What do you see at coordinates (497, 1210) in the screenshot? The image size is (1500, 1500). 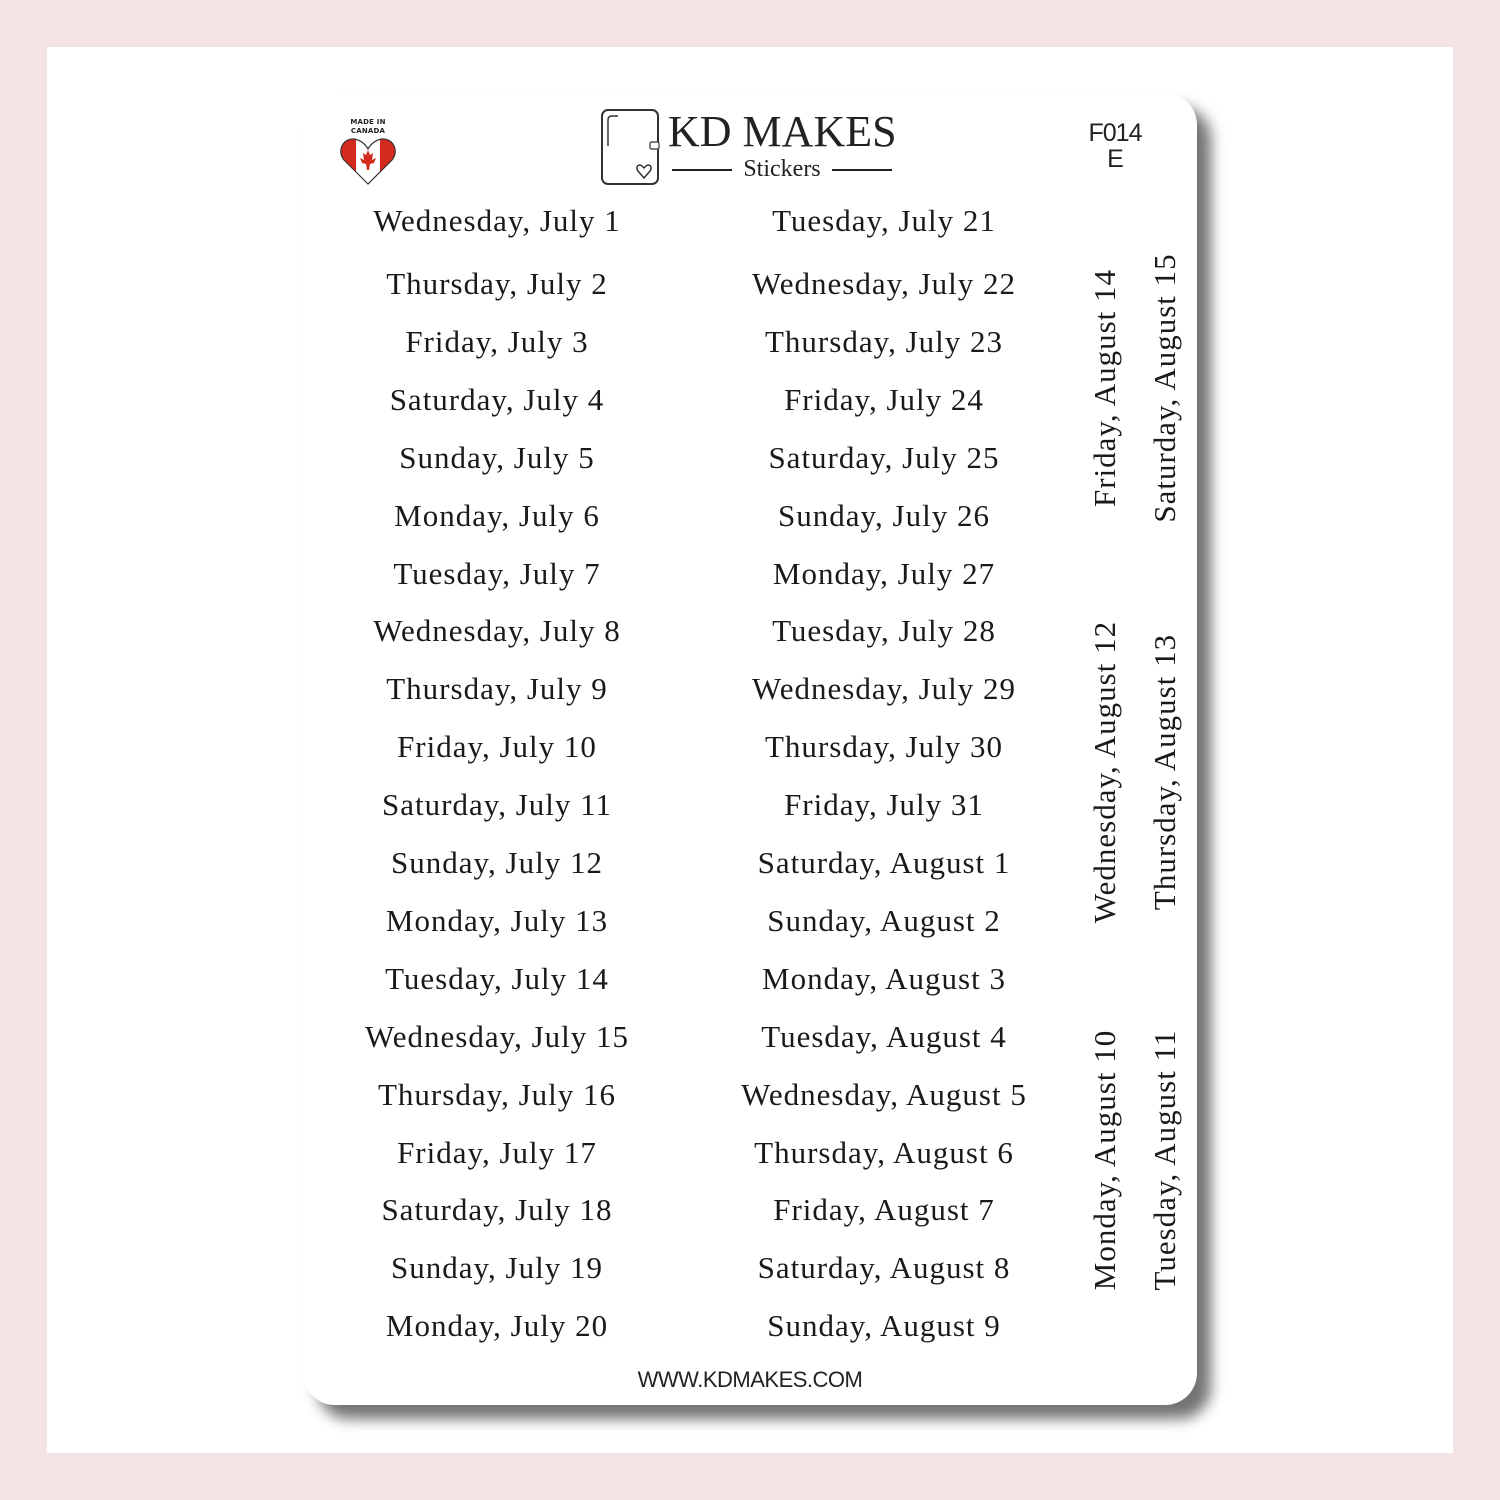 I see `date-sticker: Saturday, July 18` at bounding box center [497, 1210].